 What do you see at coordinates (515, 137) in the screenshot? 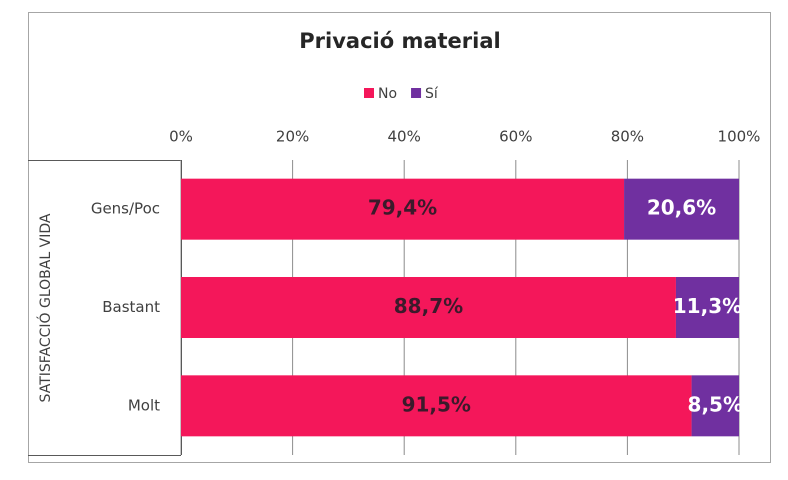
I see `x-tick-label: 60%` at bounding box center [515, 137].